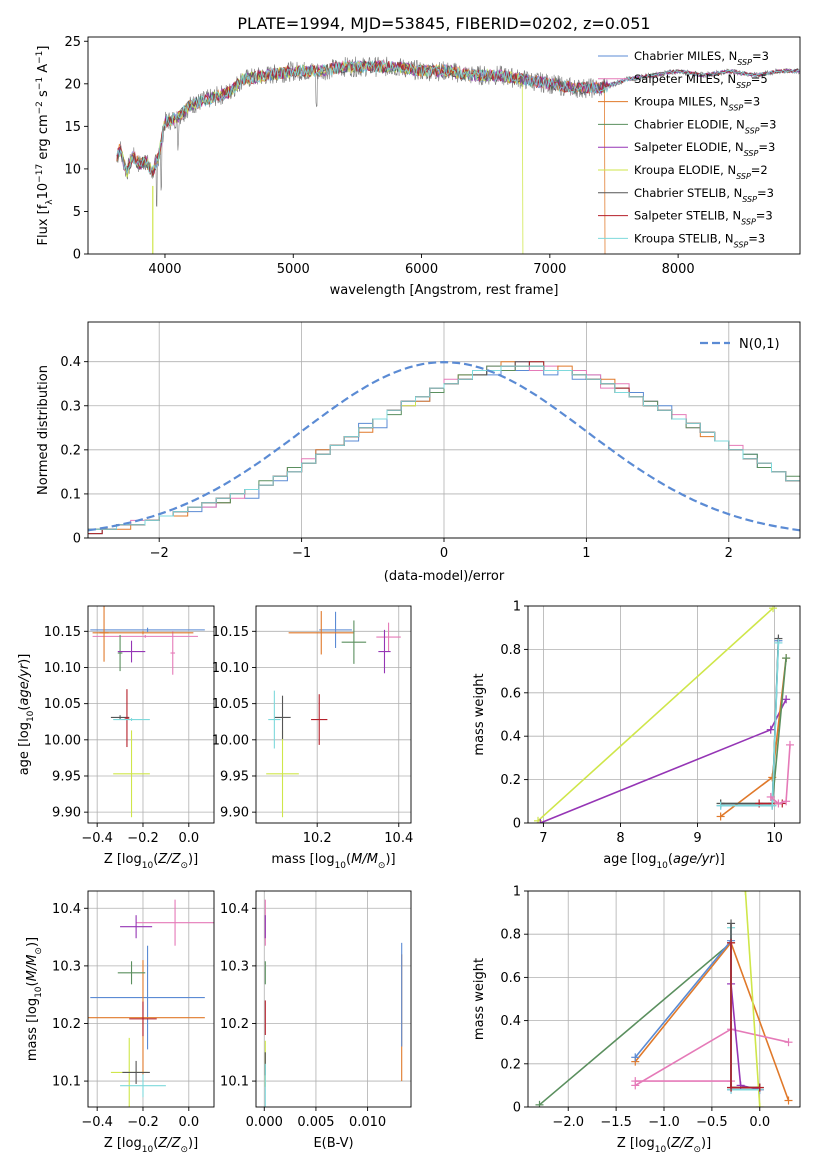 This screenshot has width=819, height=1170. I want to click on mass_vs_age-xlabel-part: 10, so click(341, 866).